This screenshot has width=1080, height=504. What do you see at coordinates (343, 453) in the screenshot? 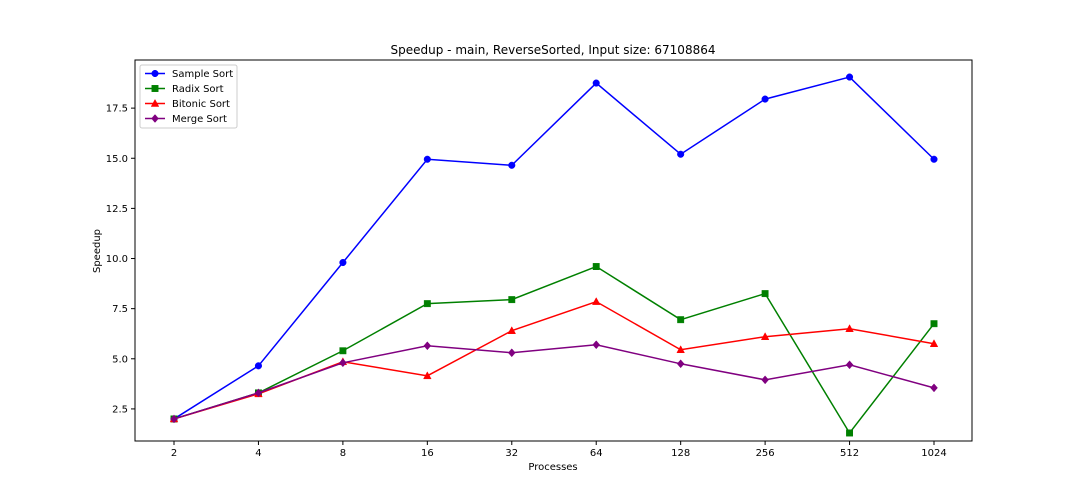
I see `x-tick-label: 8` at bounding box center [343, 453].